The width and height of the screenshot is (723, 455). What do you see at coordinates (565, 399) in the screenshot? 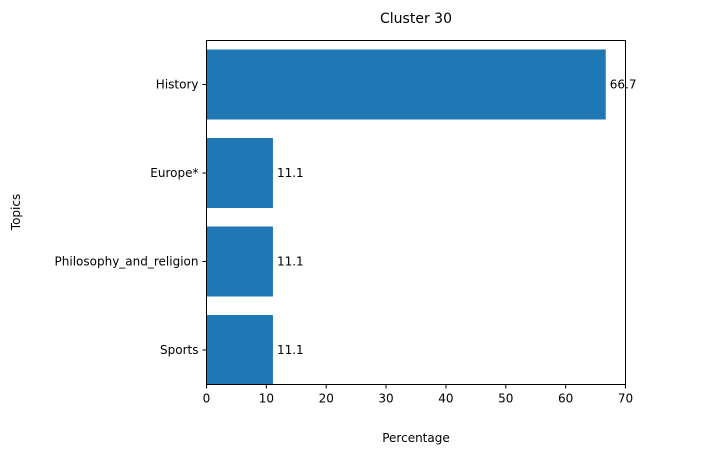
I see `x-tick-label-6: 60` at bounding box center [565, 399].